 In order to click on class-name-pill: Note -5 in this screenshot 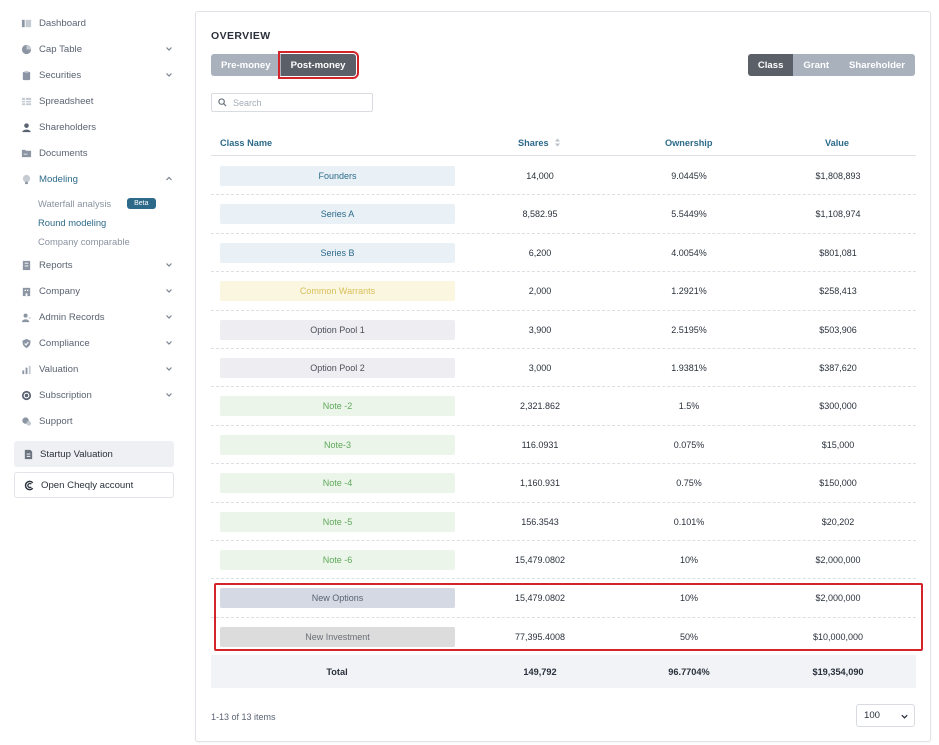, I will do `click(337, 521)`.